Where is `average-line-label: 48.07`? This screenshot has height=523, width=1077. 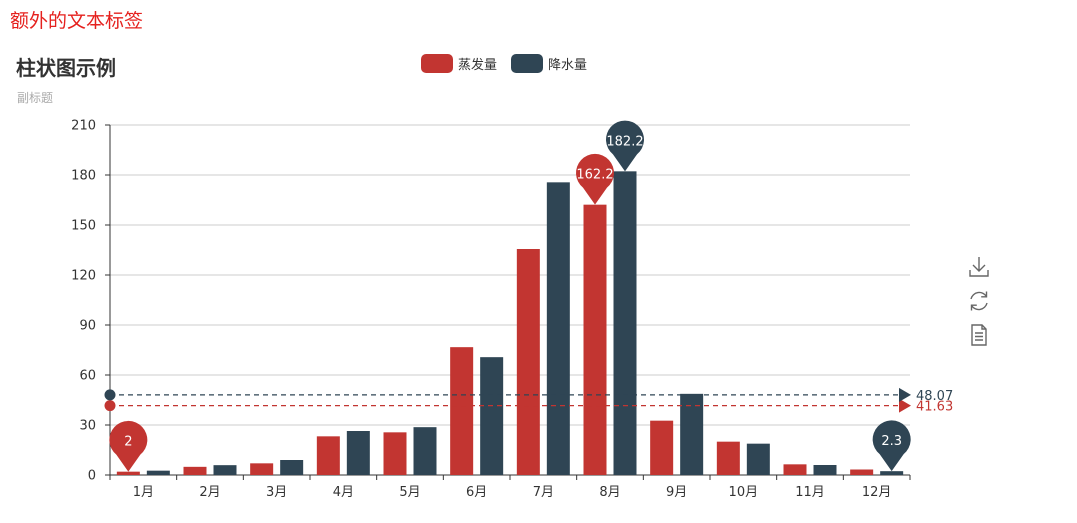
average-line-label: 48.07 is located at coordinates (934, 396).